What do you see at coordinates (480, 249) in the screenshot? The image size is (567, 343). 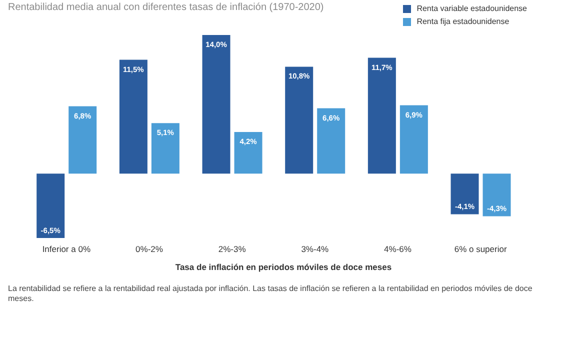 I see `x-tick-label: 6% o superior` at bounding box center [480, 249].